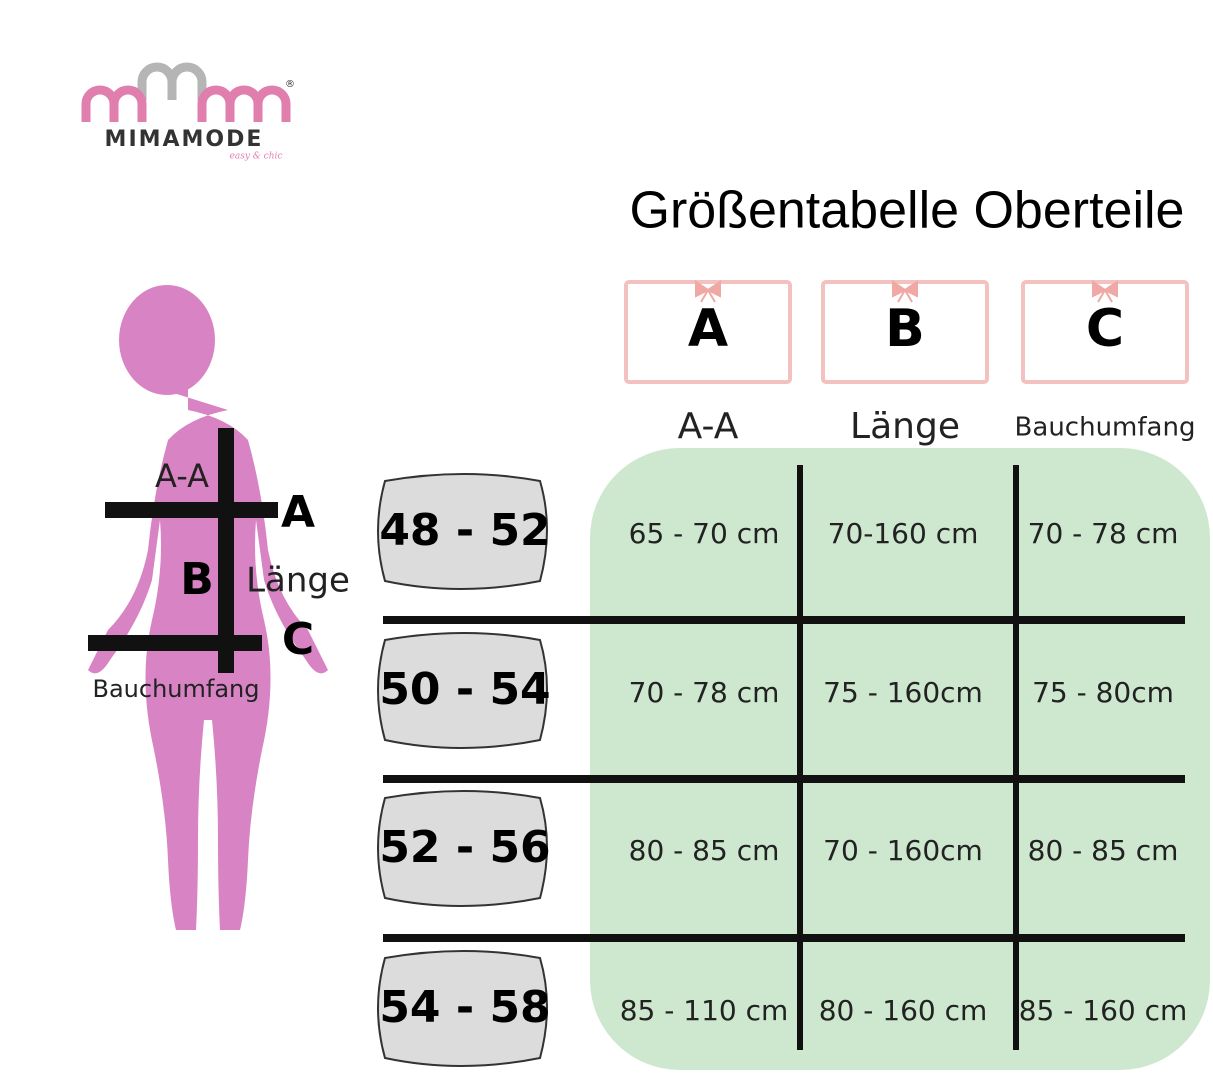 This screenshot has width=1213, height=1080. Describe the element at coordinates (708, 426) in the screenshot. I see `column-label: A-A` at that location.